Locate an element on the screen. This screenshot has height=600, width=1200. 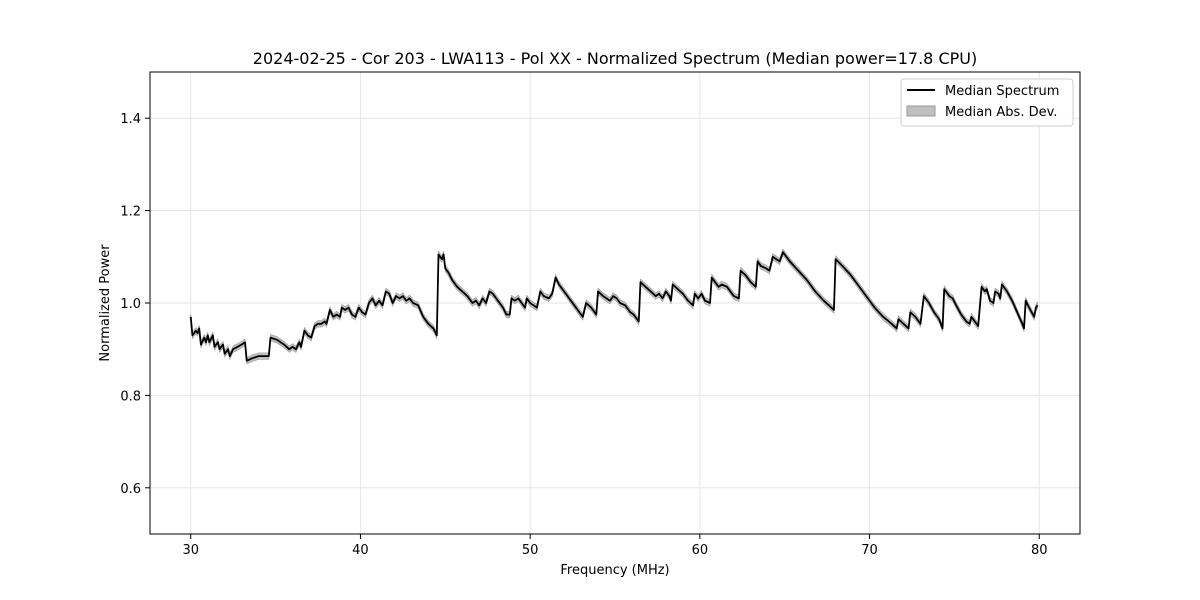
y-tick-label: 0.8 is located at coordinates (130, 396).